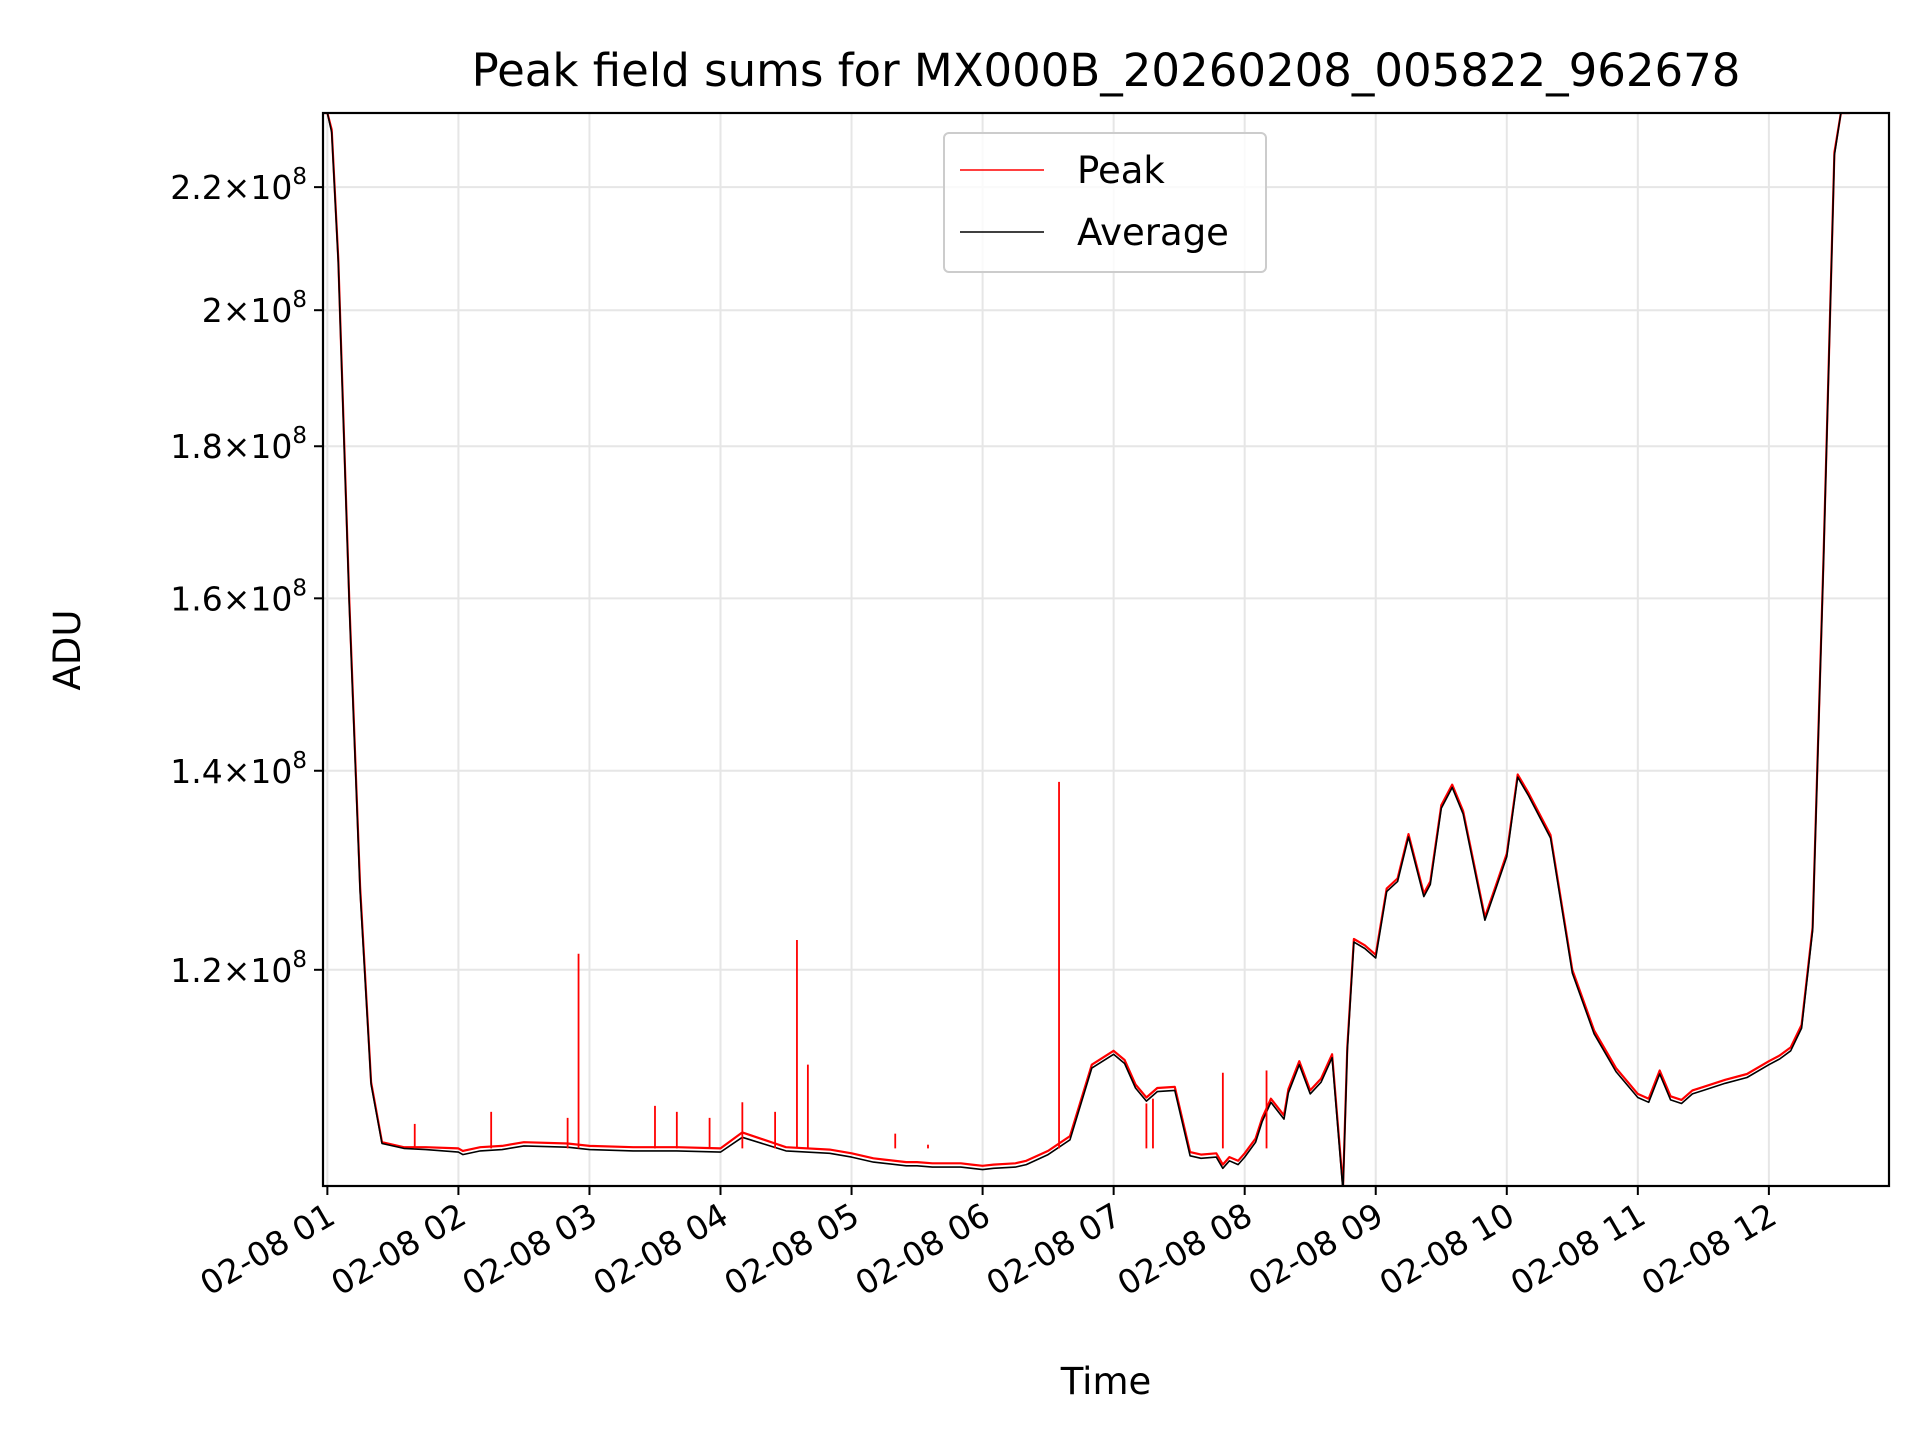  What do you see at coordinates (1121, 170) in the screenshot?
I see `legend-label-peak: Peak` at bounding box center [1121, 170].